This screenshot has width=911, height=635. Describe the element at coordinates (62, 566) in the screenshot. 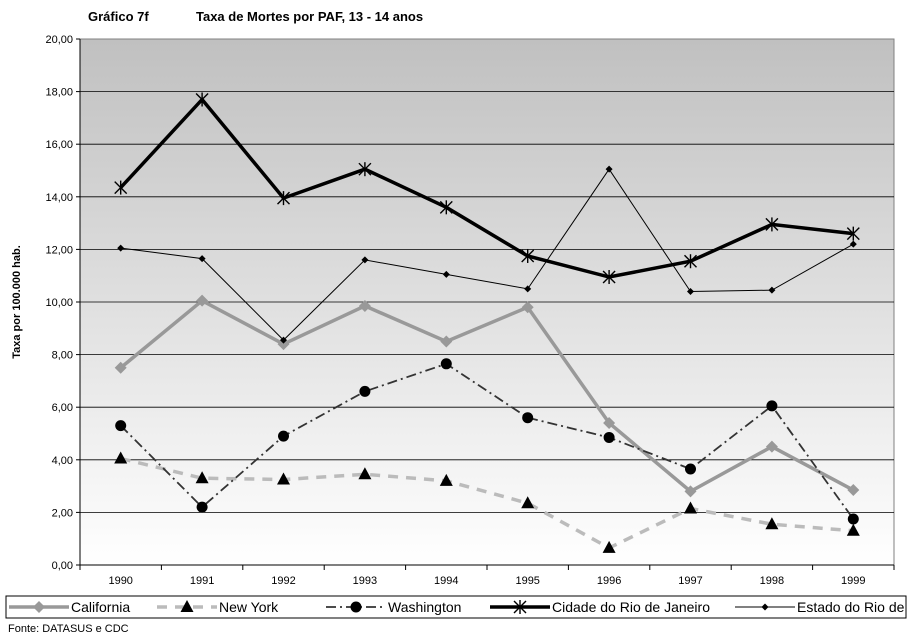

I see `y-tick-label: 0,00` at that location.